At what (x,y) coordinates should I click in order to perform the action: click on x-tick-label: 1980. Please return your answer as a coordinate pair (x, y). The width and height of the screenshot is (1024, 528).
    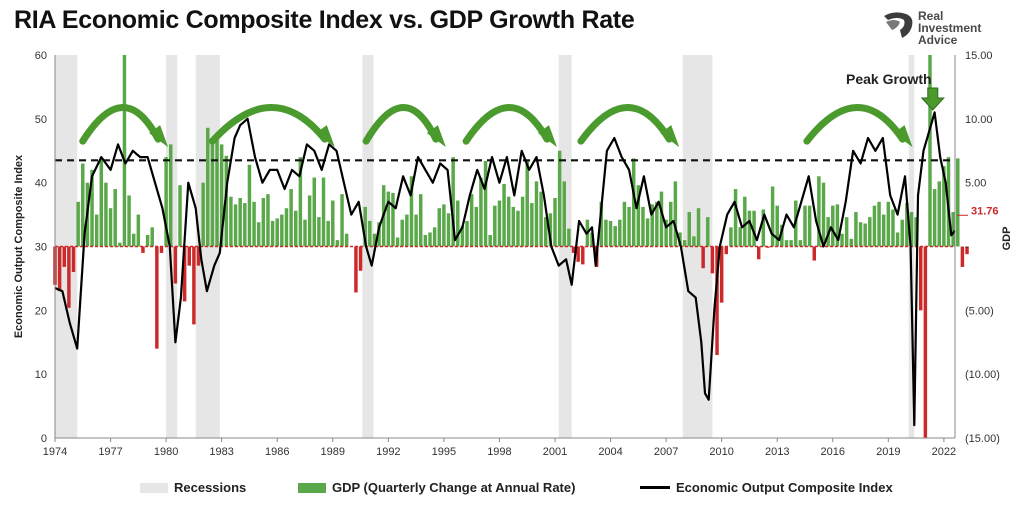
    Looking at the image, I should click on (166, 452).